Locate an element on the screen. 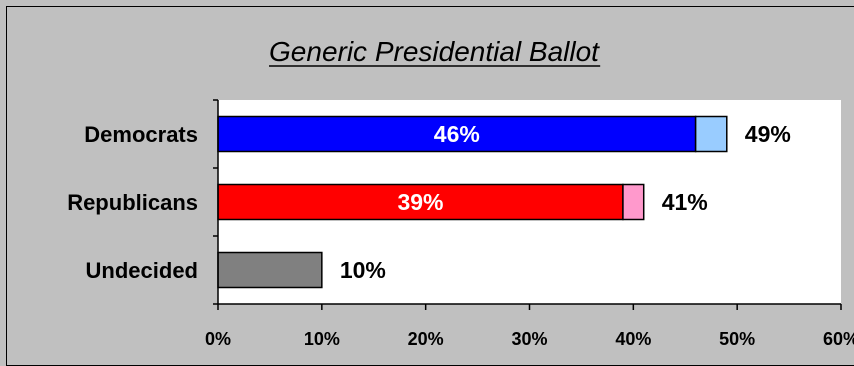 The width and height of the screenshot is (854, 366). x-tick-label: 40% is located at coordinates (633, 339).